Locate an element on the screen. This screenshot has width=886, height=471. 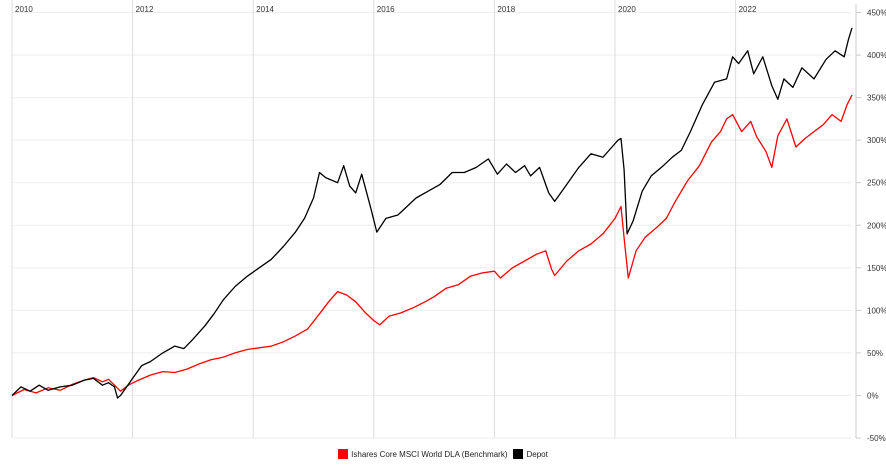
y-tick-label: 0% is located at coordinates (873, 395).